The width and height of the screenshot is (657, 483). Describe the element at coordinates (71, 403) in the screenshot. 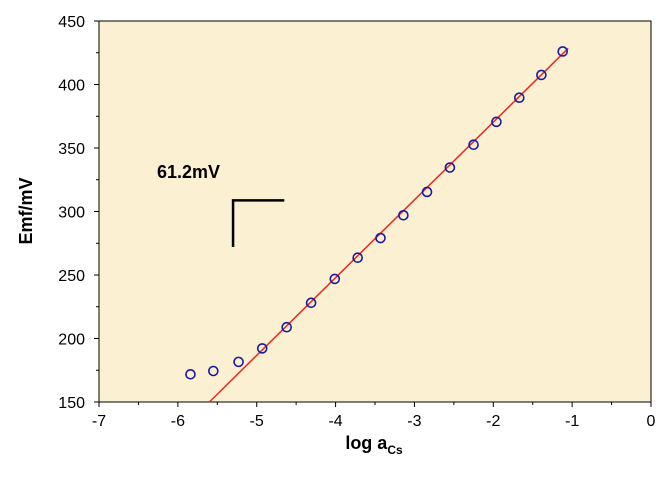

I see `y-tick-label: 150` at that location.